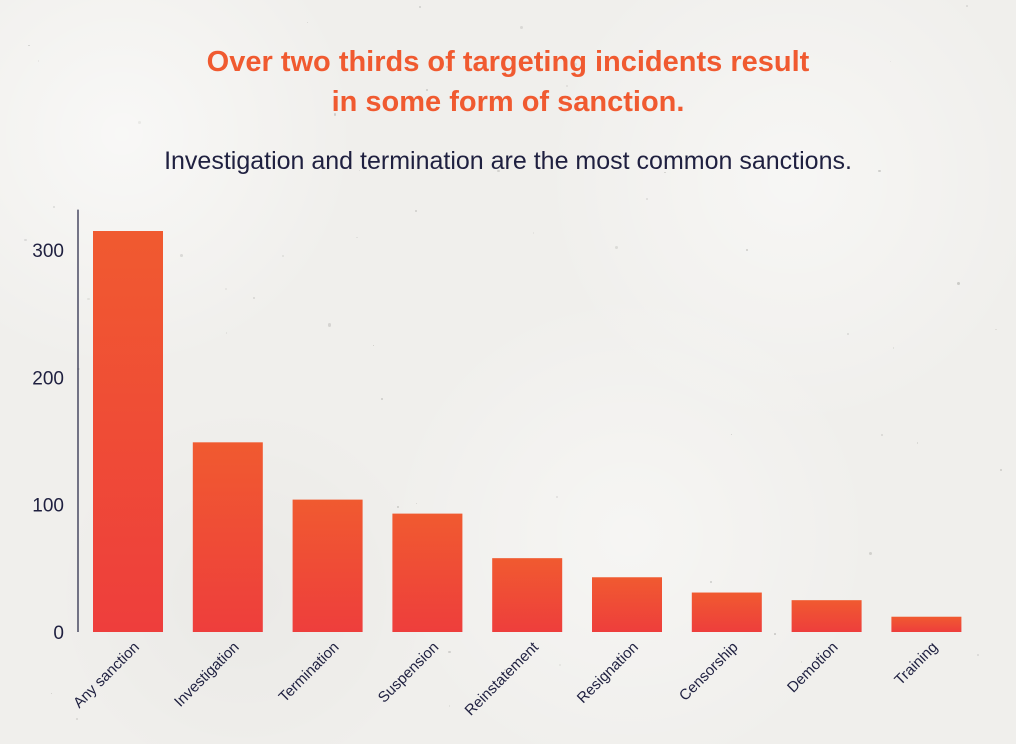  I want to click on y-axis-ticks: 0 100 200 300, so click(48, 442).